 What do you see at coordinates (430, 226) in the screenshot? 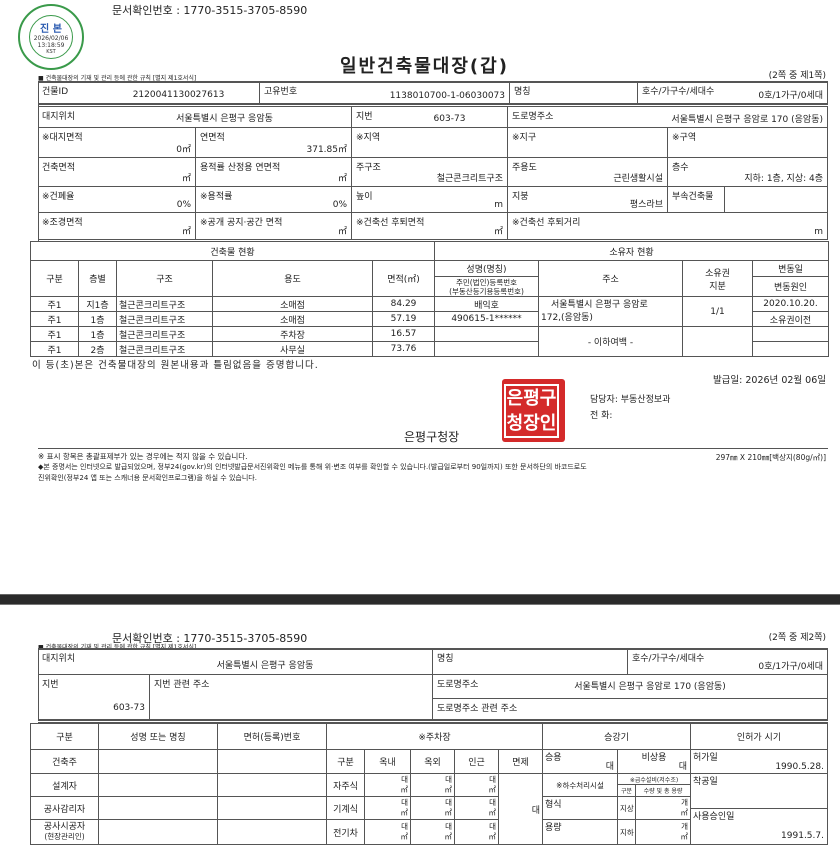
I see `setback-area: ※건축선 후퇴면적 ㎡` at bounding box center [430, 226].